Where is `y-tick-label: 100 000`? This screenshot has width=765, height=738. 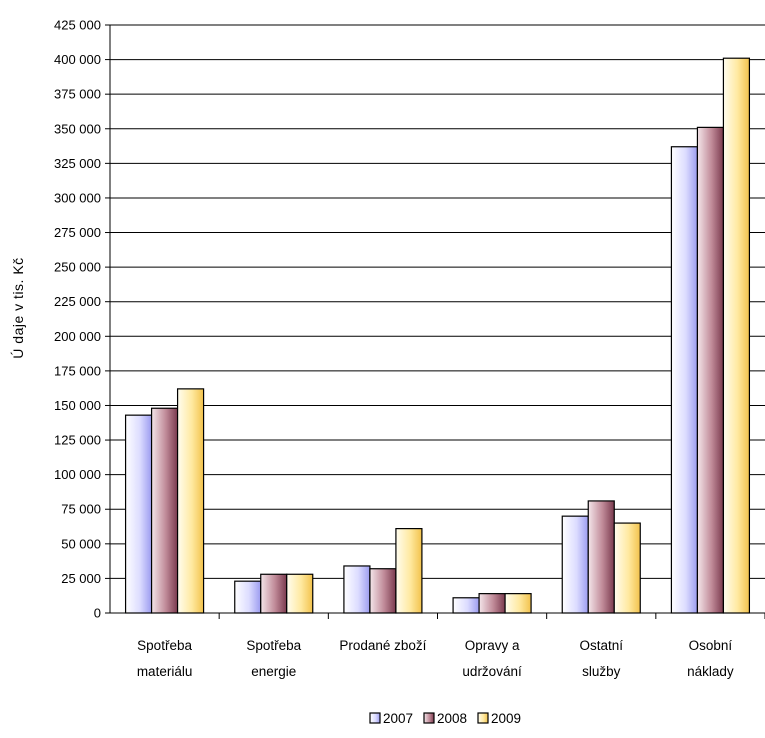 y-tick-label: 100 000 is located at coordinates (77, 474).